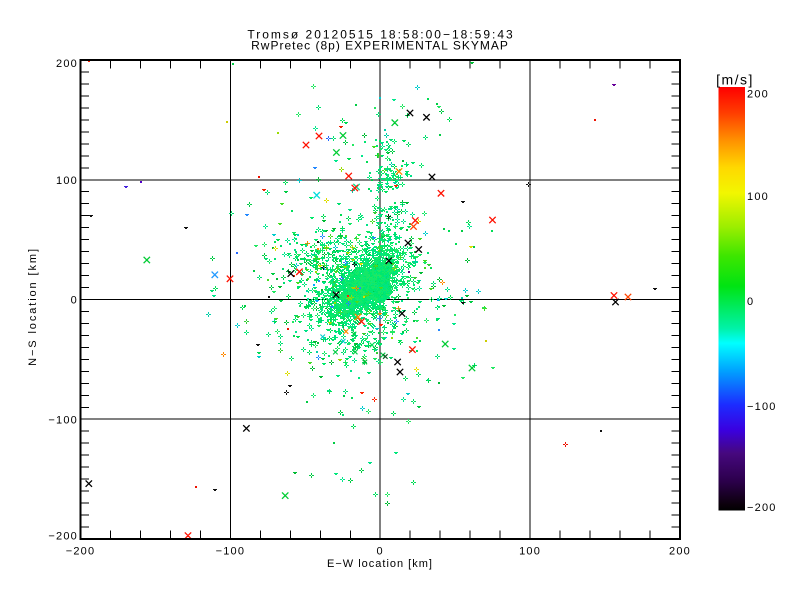 Image resolution: width=800 pixels, height=600 pixels. I want to click on svg-text: E−W location [km], so click(380, 564).